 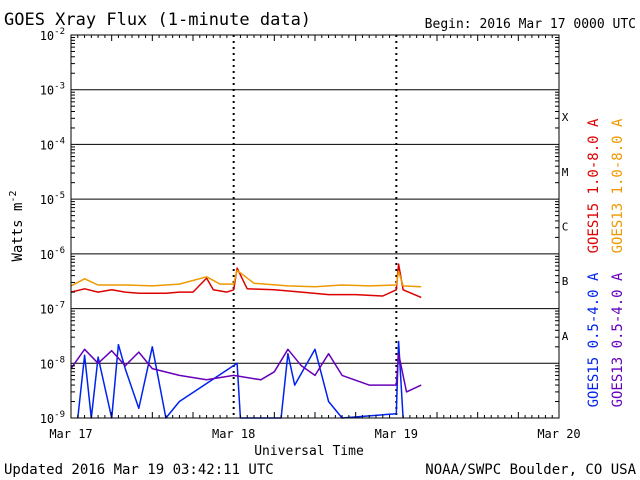 I want to click on y-tick-label: 10⁻², so click(x=52, y=35).